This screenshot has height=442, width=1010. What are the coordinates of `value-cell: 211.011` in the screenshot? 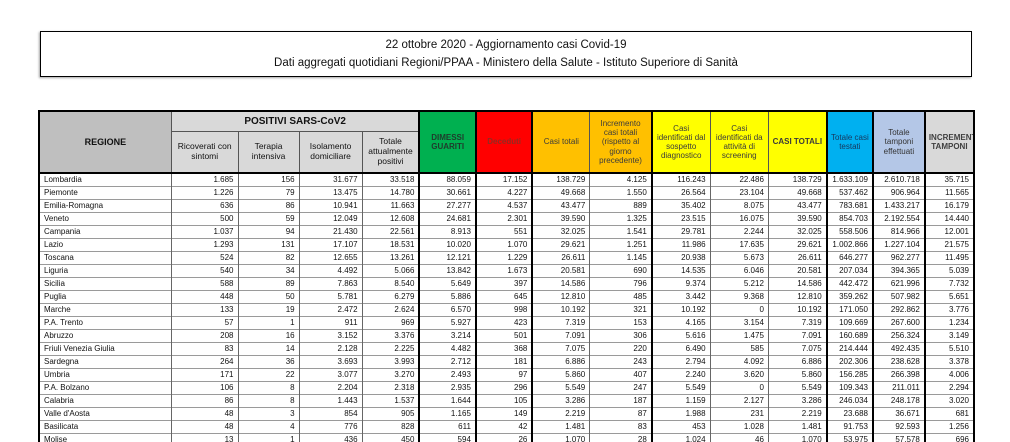 It's located at (898, 388).